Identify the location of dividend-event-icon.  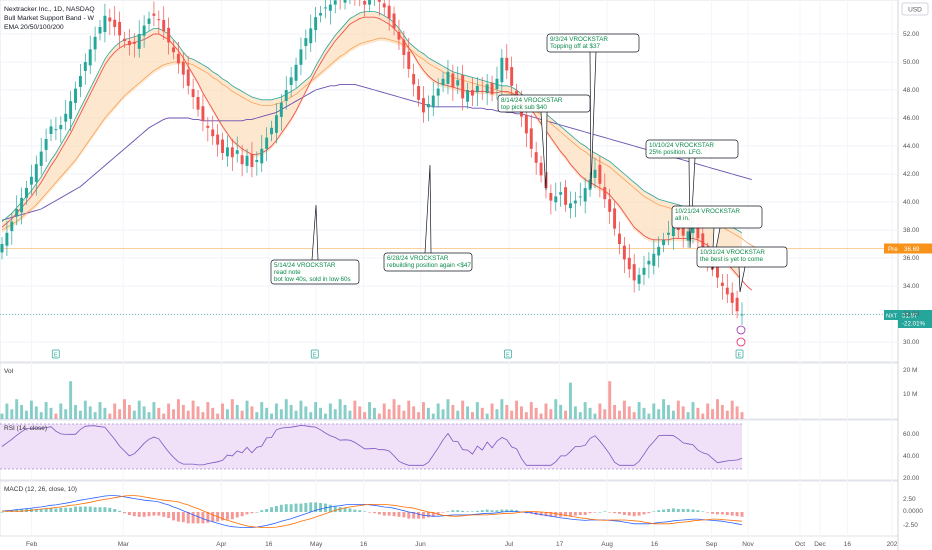
(741, 342).